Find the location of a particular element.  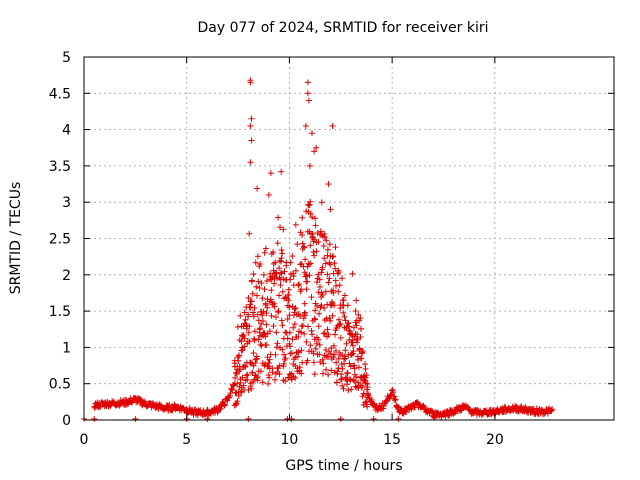

x-tick-label: 10 is located at coordinates (290, 440).